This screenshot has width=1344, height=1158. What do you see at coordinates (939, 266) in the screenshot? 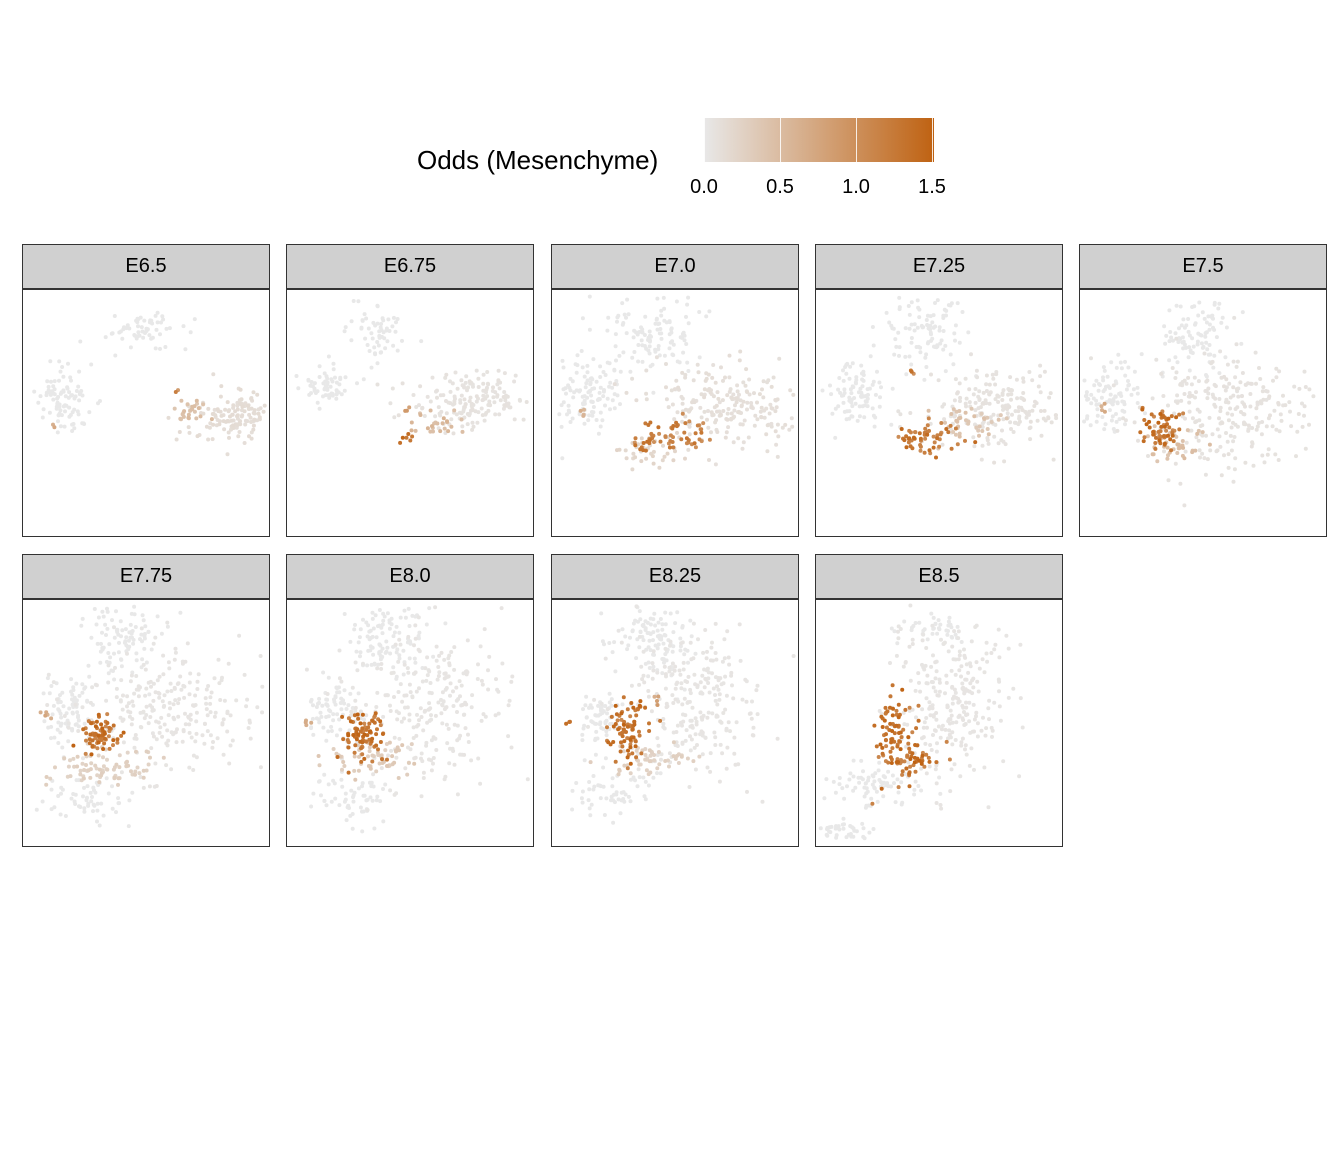
I see `facet-strip-label: E7.25` at bounding box center [939, 266].